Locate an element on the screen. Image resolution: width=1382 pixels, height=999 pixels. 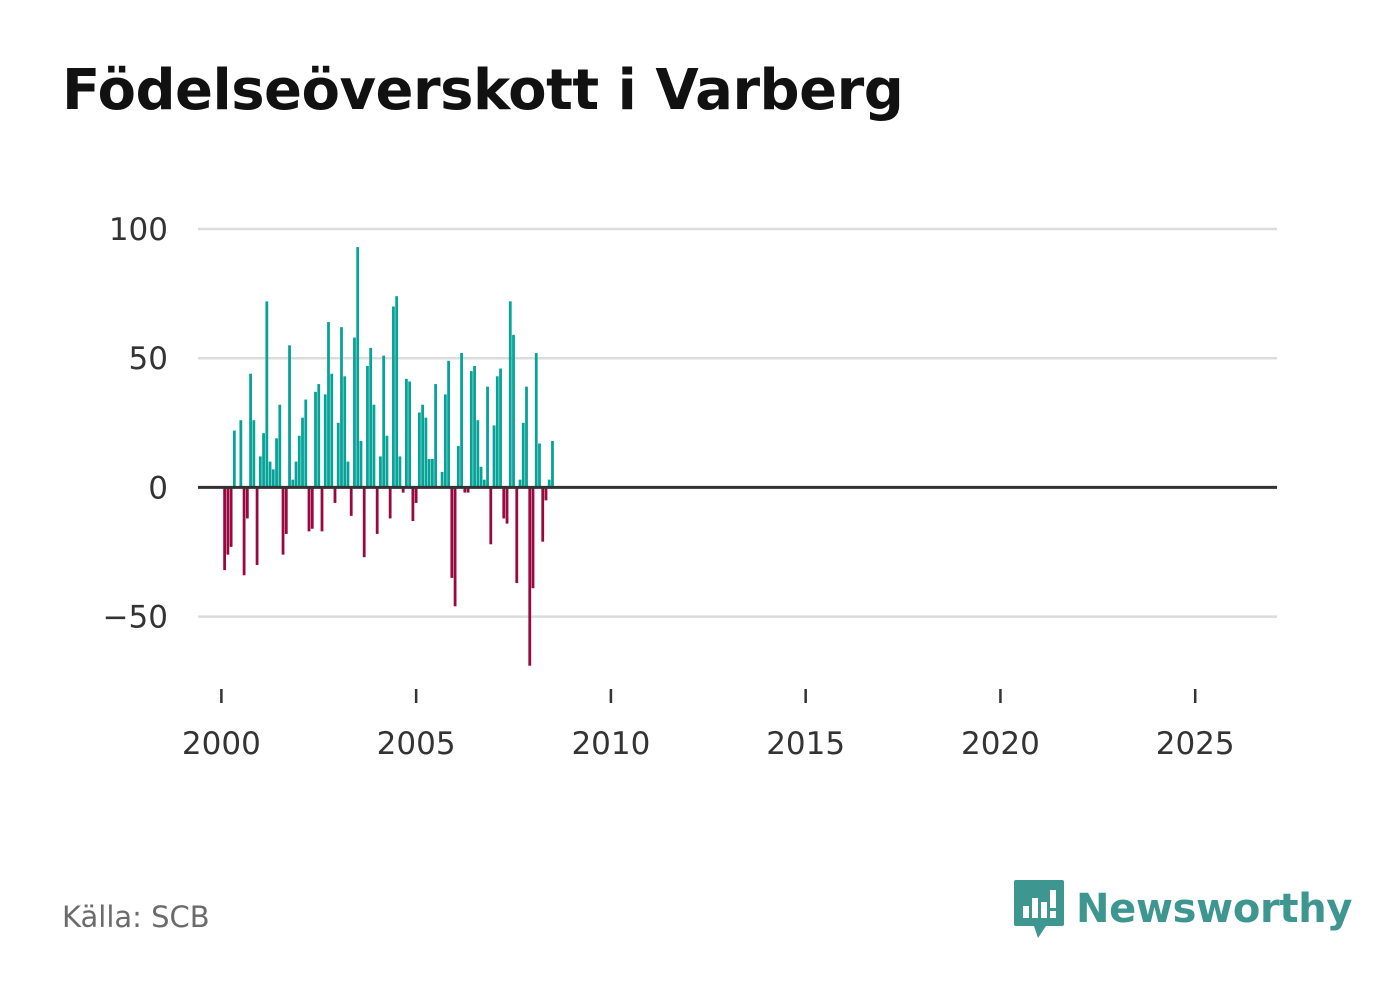
bars is located at coordinates (388, 456).